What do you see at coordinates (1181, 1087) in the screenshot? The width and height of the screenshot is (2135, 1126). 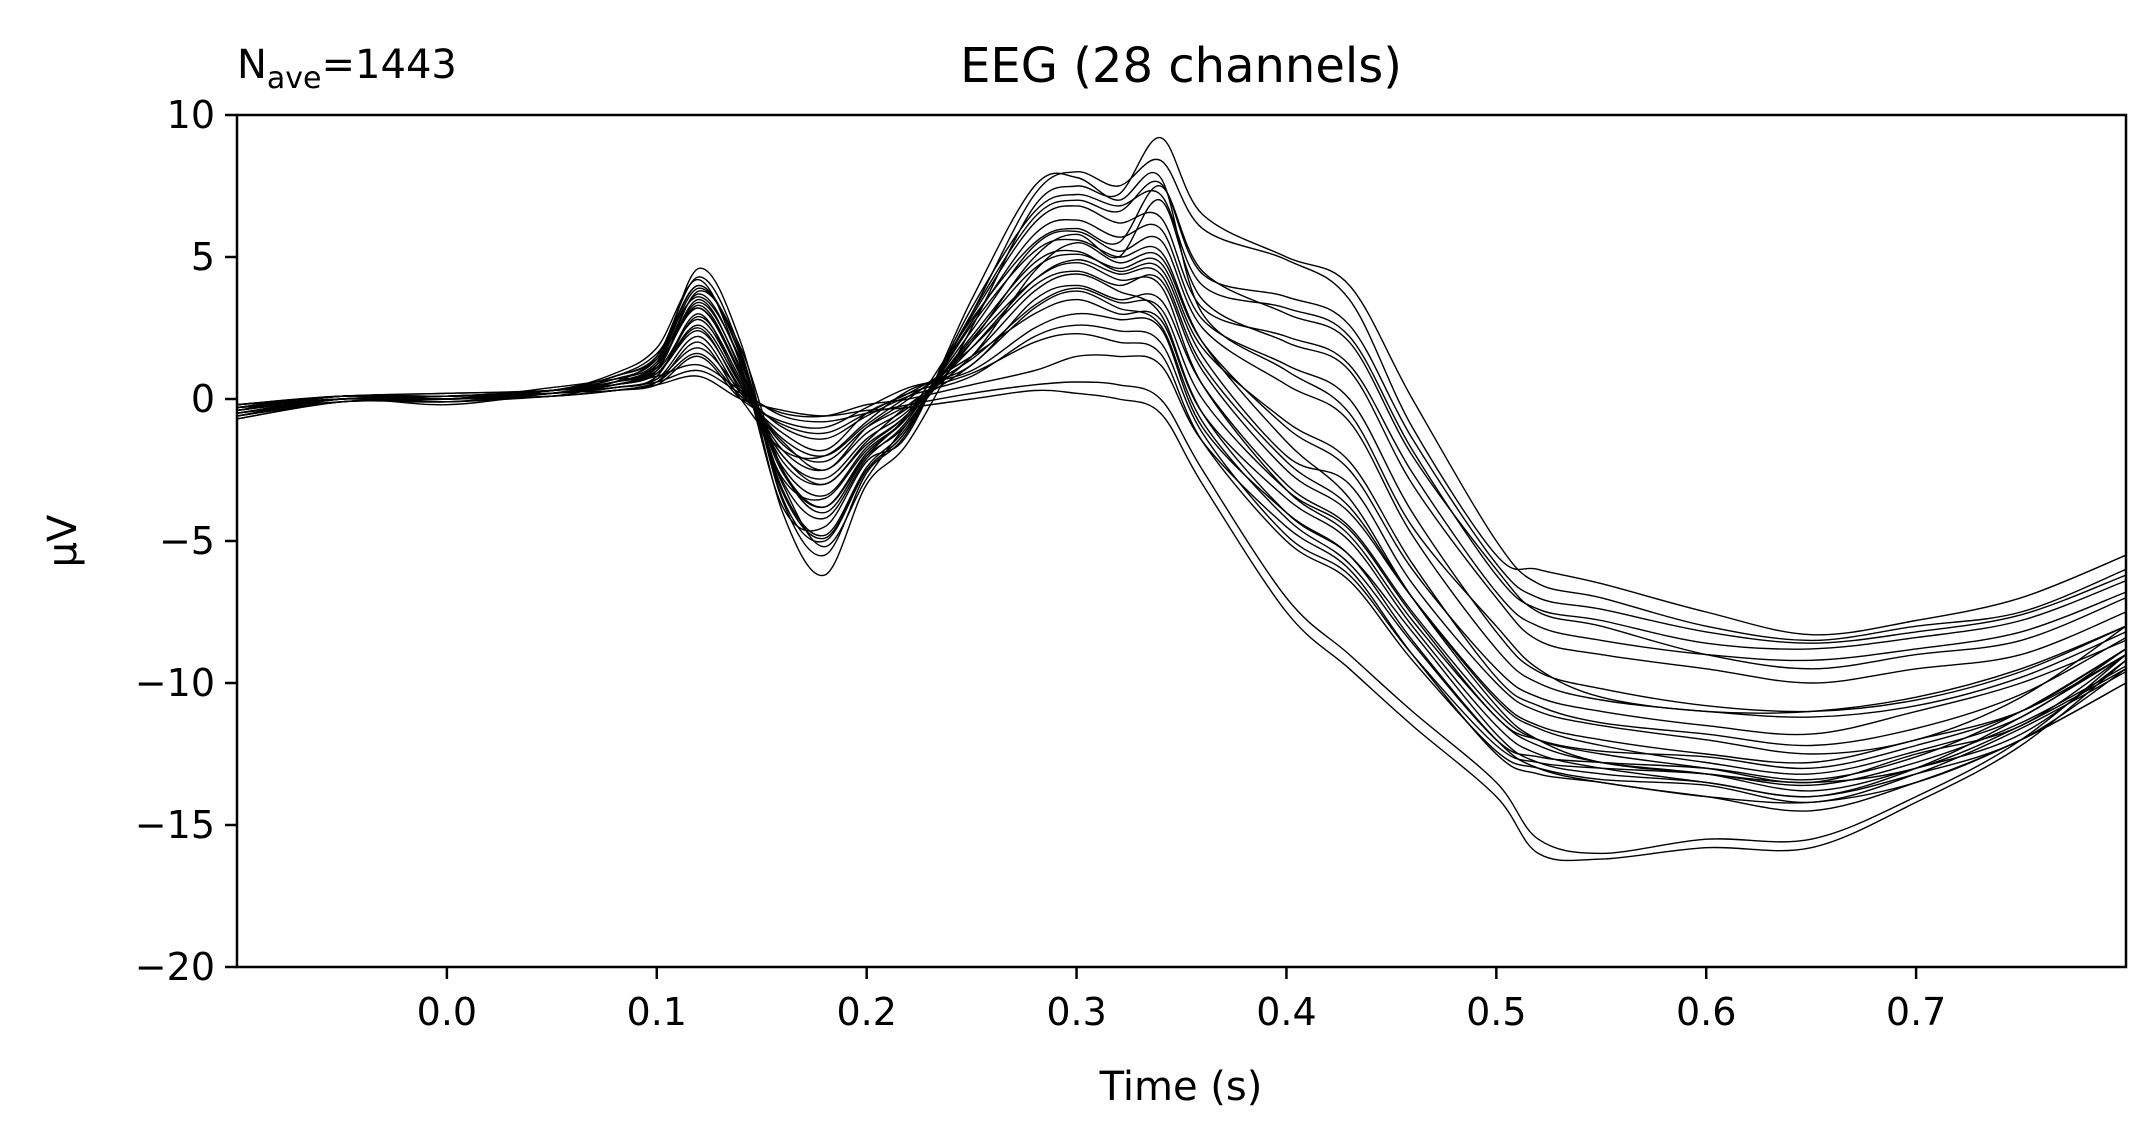 I see `x-axis-label: Time (s)` at bounding box center [1181, 1087].